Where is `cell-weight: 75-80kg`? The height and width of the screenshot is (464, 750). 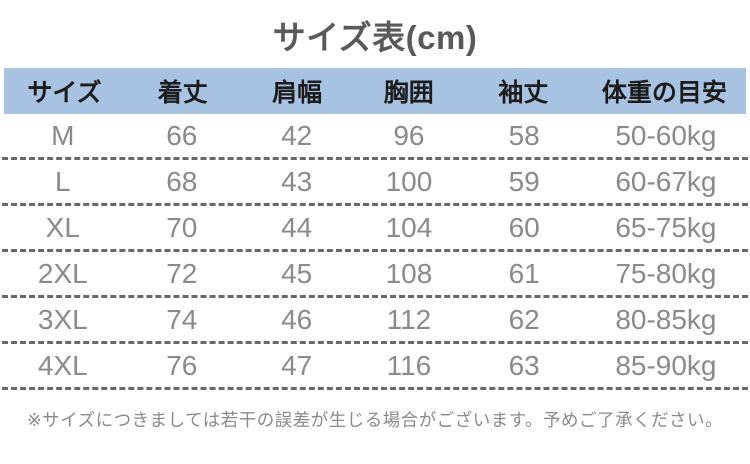 cell-weight: 75-80kg is located at coordinates (666, 273).